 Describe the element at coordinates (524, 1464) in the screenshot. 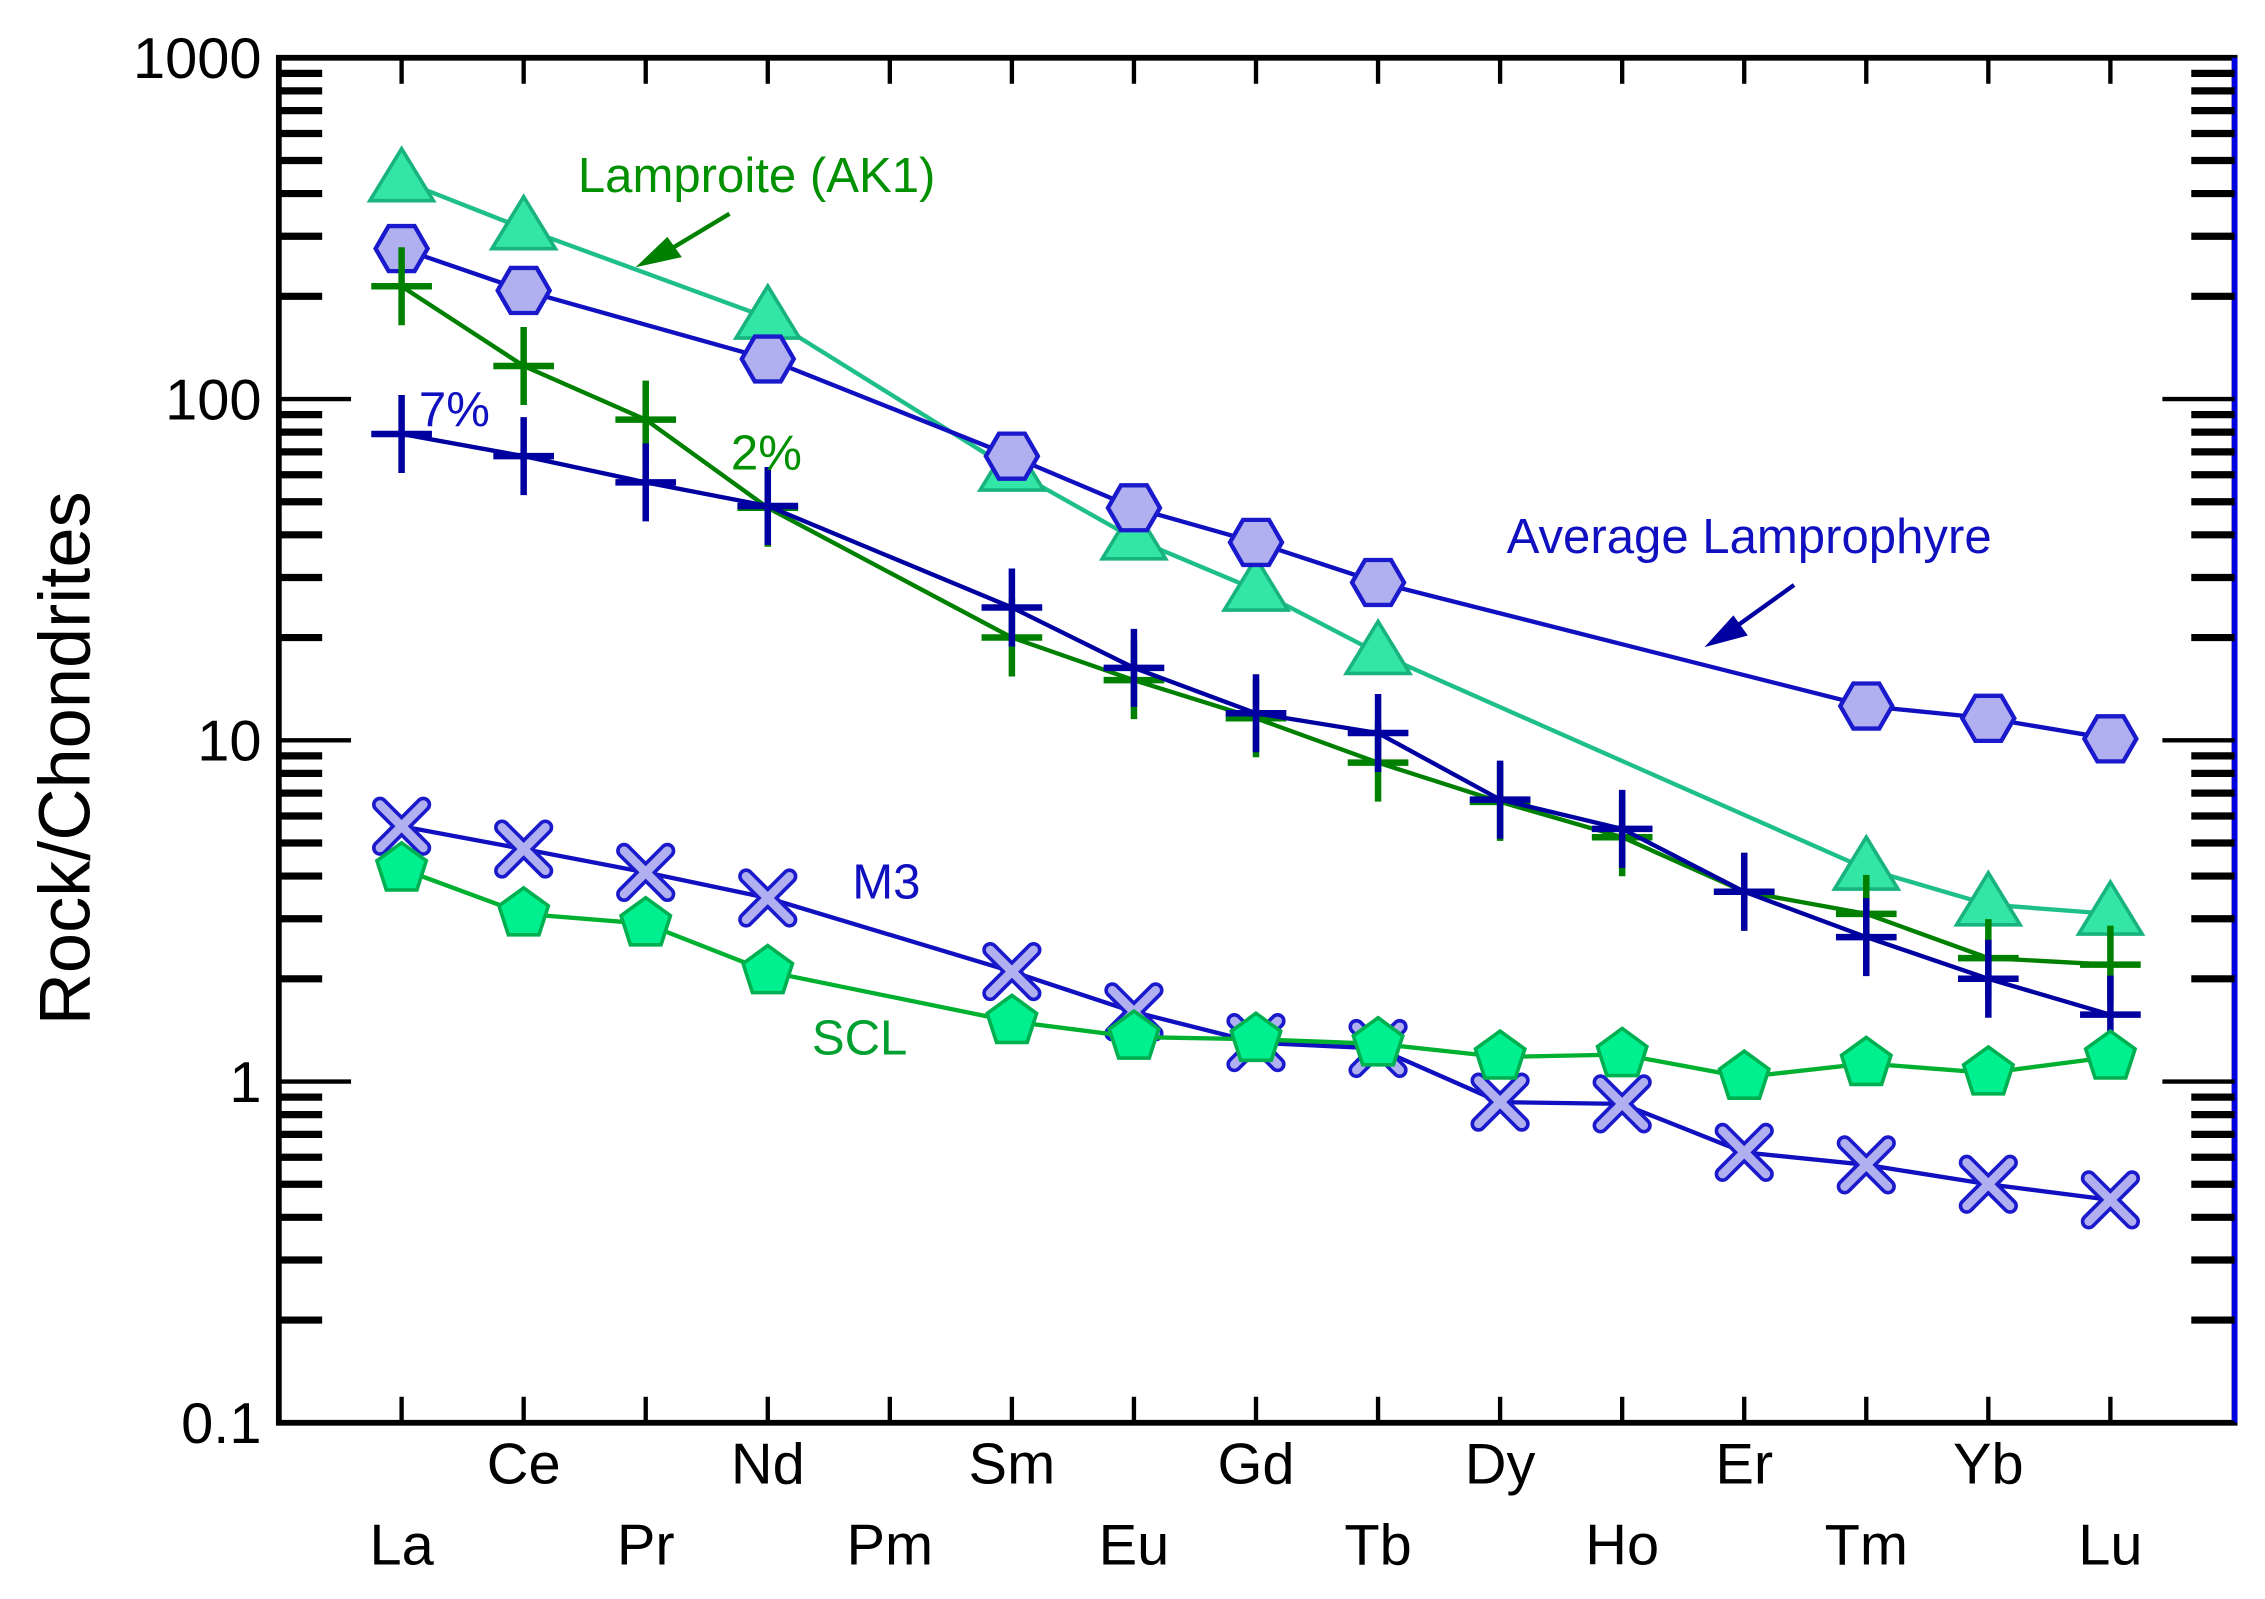

I see `x-tick-label: Ce` at that location.